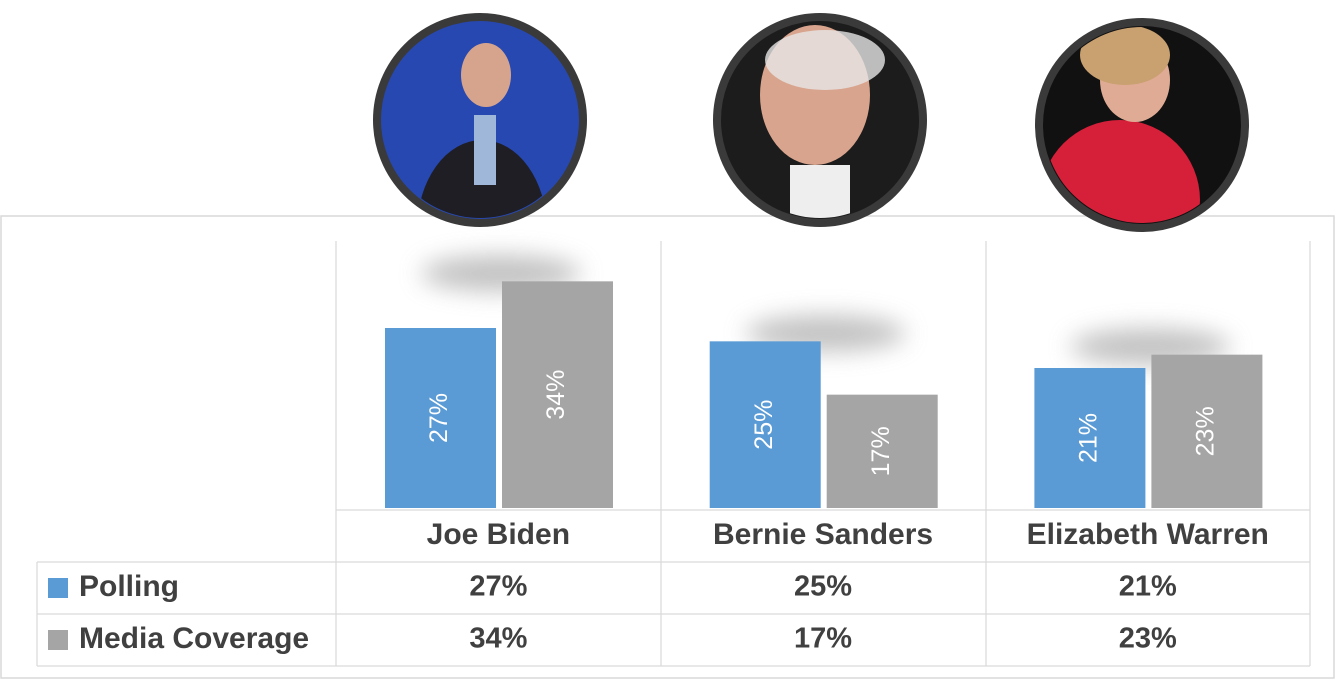  Describe the element at coordinates (823, 587) in the screenshot. I see `table-cell: 25%` at that location.